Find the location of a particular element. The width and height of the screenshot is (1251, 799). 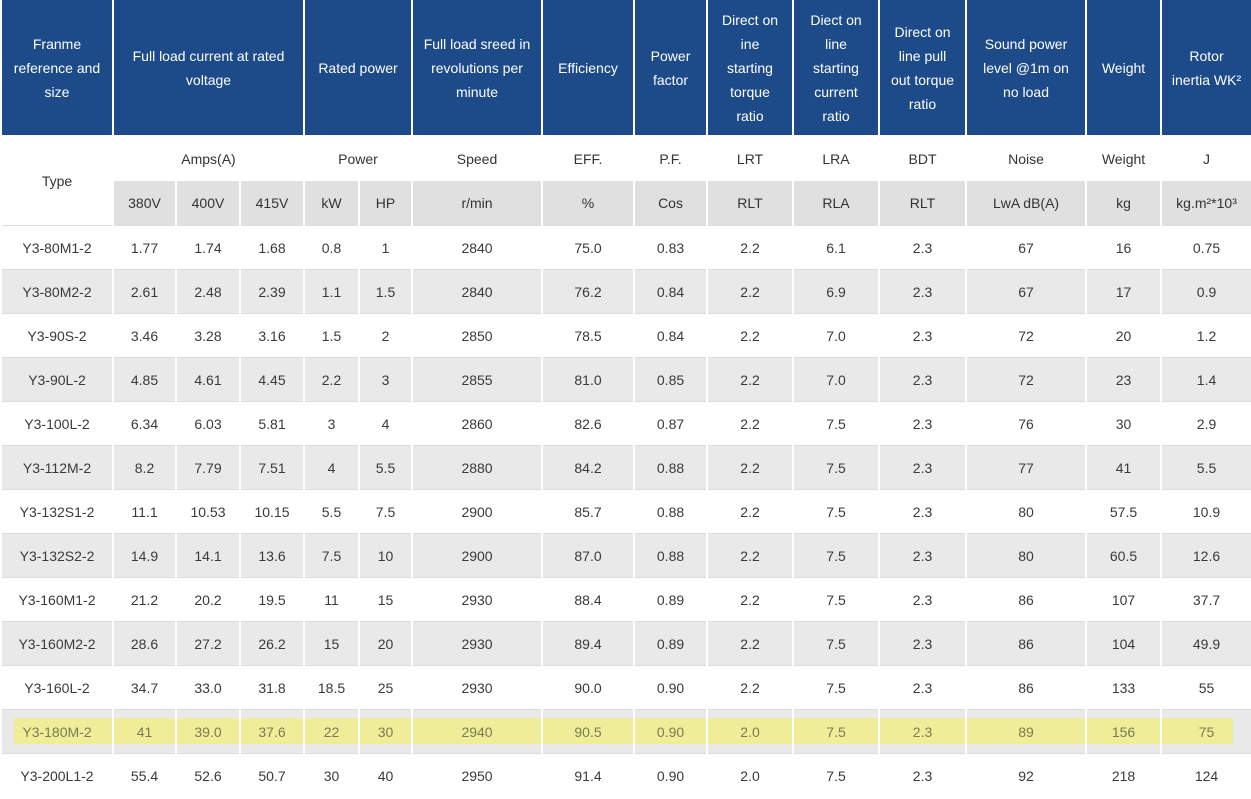

data-cell: 75.0 is located at coordinates (588, 247).